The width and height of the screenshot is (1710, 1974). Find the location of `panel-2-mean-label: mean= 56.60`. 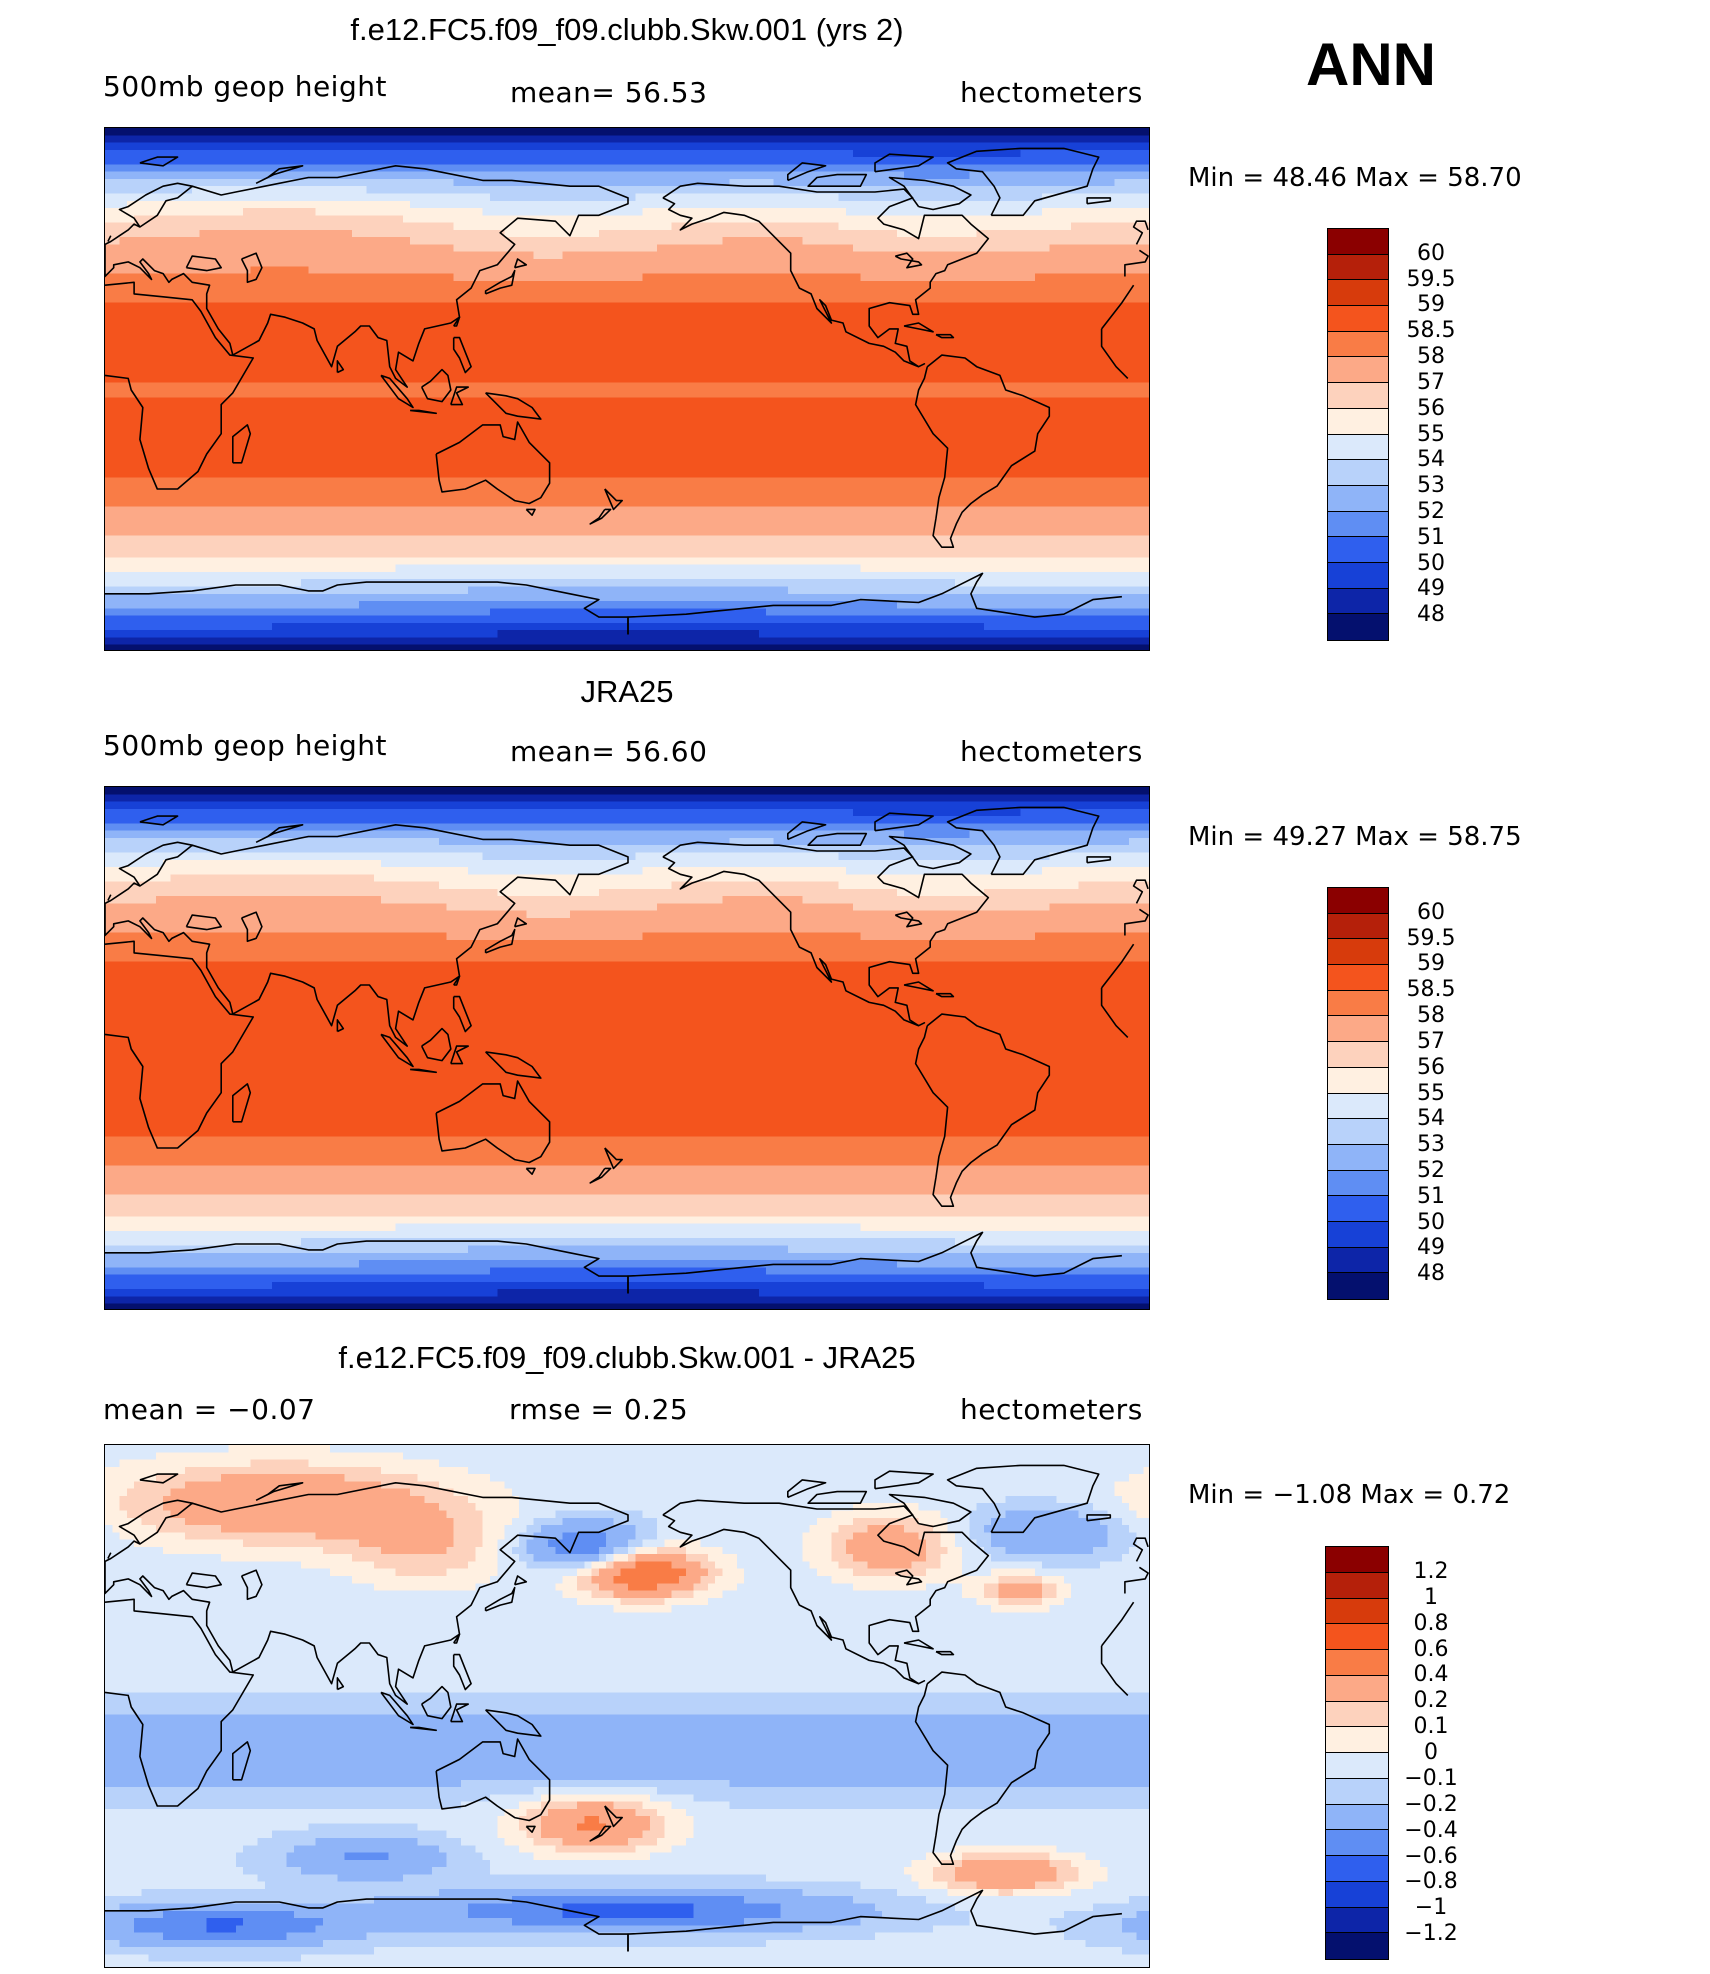

panel-2-mean-label: mean= 56.60 is located at coordinates (608, 751).